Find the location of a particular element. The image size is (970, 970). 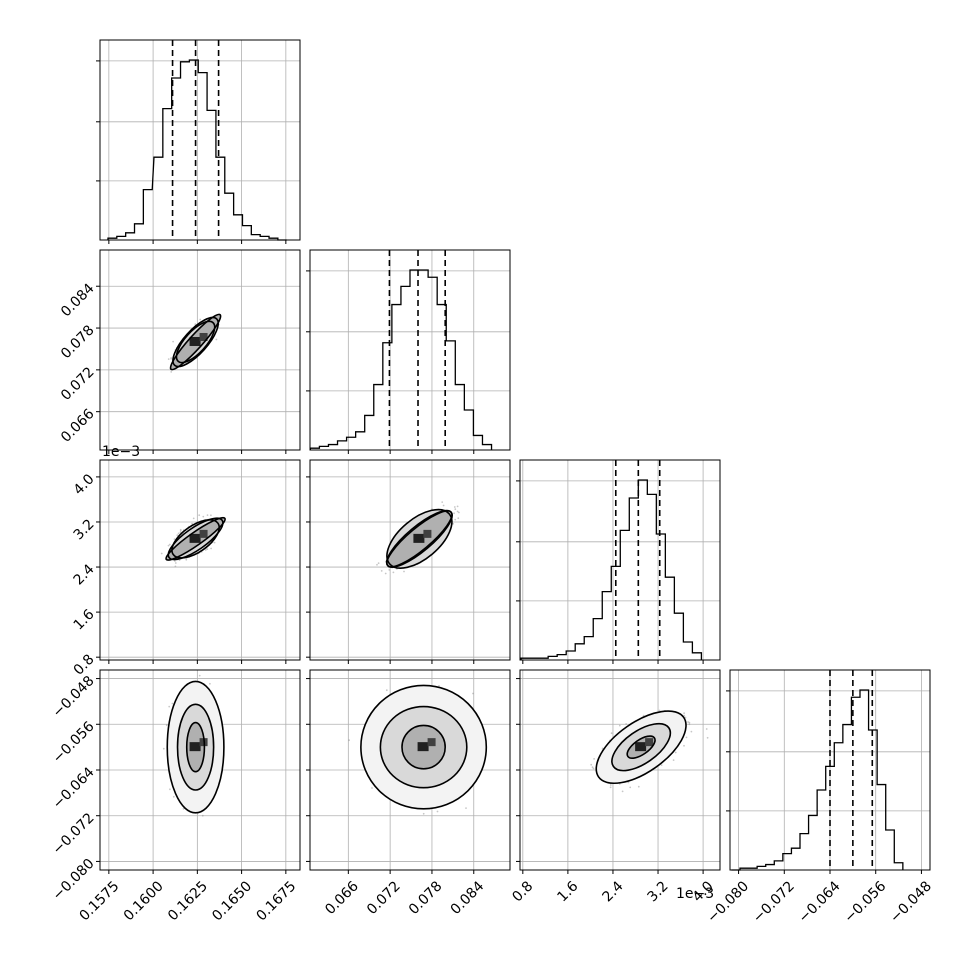

y-tick-label: 3.2 is located at coordinates (84, 529).